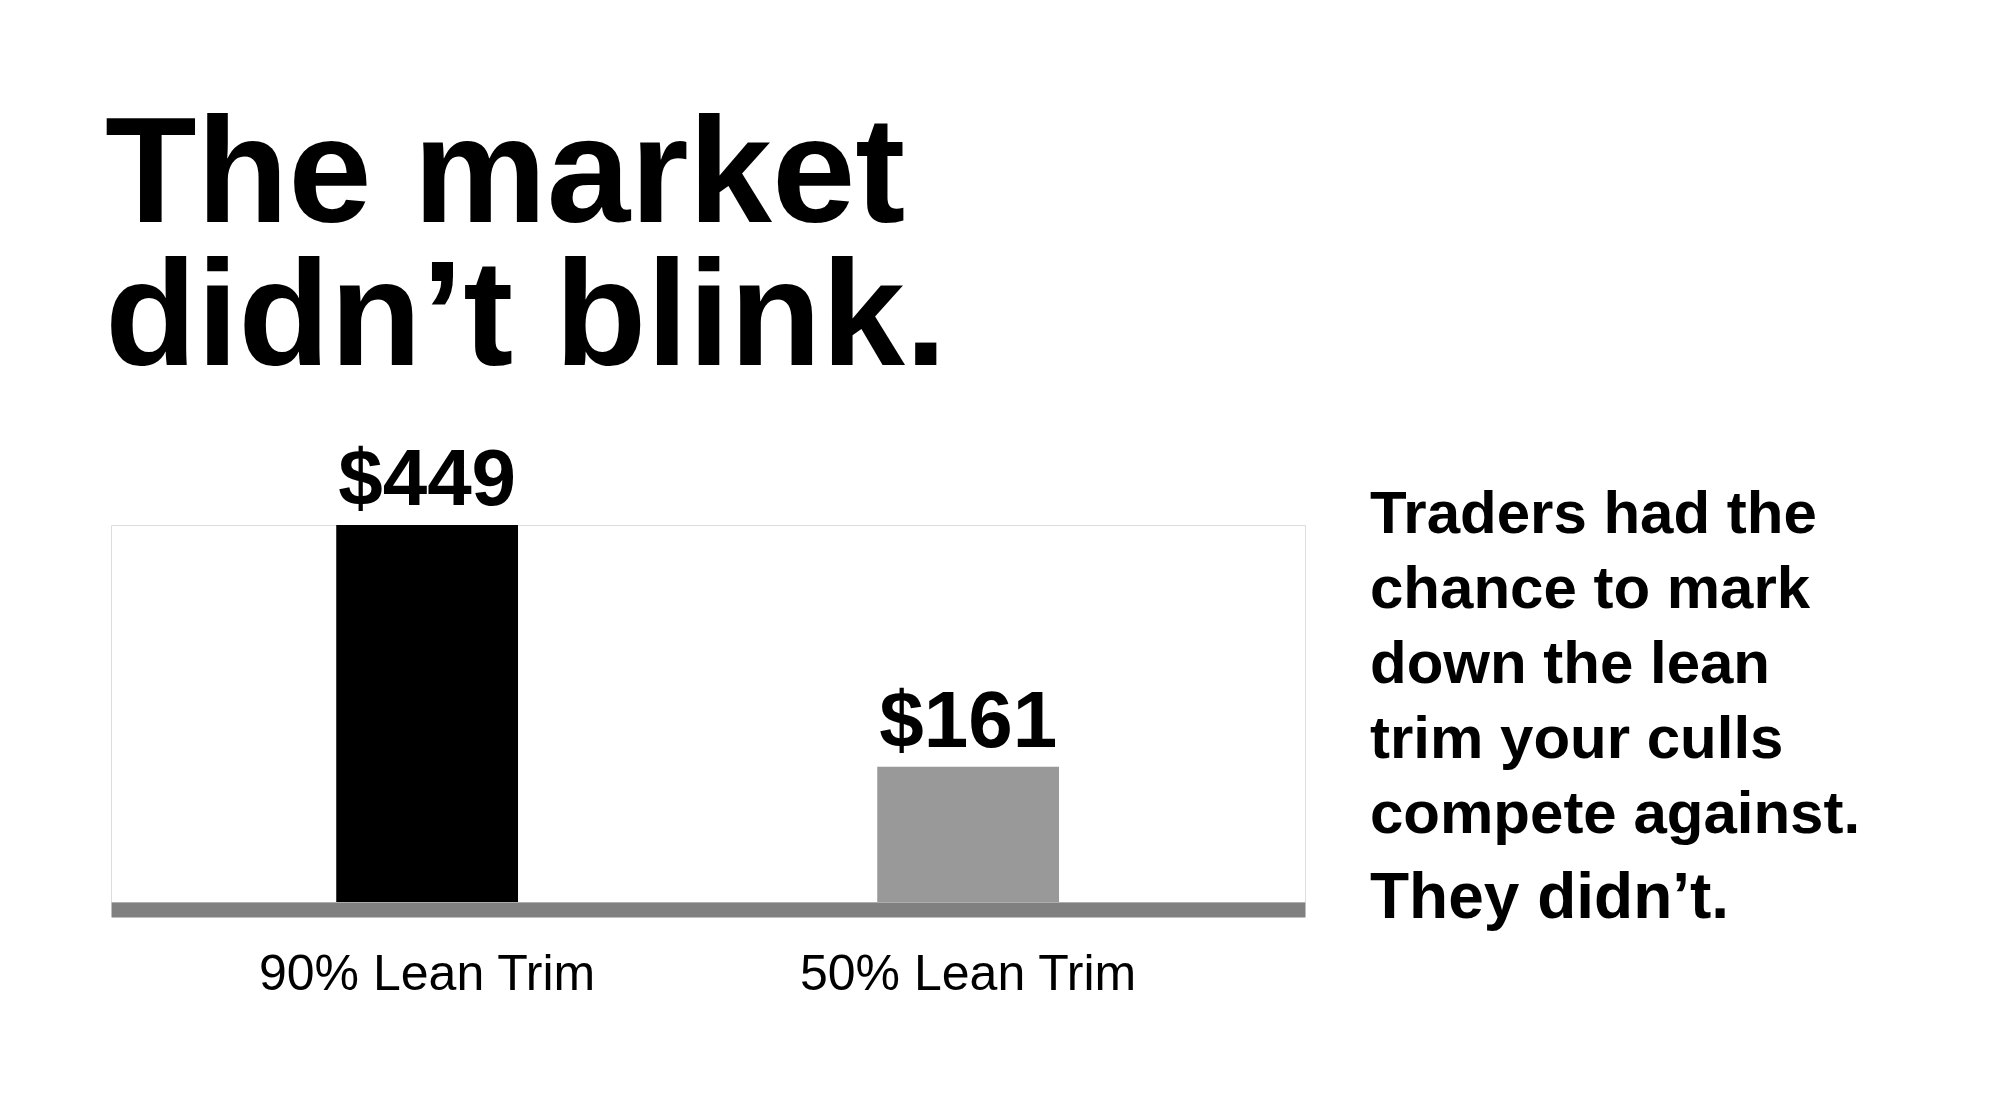 The width and height of the screenshot is (2000, 1116). I want to click on x-tick-label: 50% Lean Trim, so click(968, 973).